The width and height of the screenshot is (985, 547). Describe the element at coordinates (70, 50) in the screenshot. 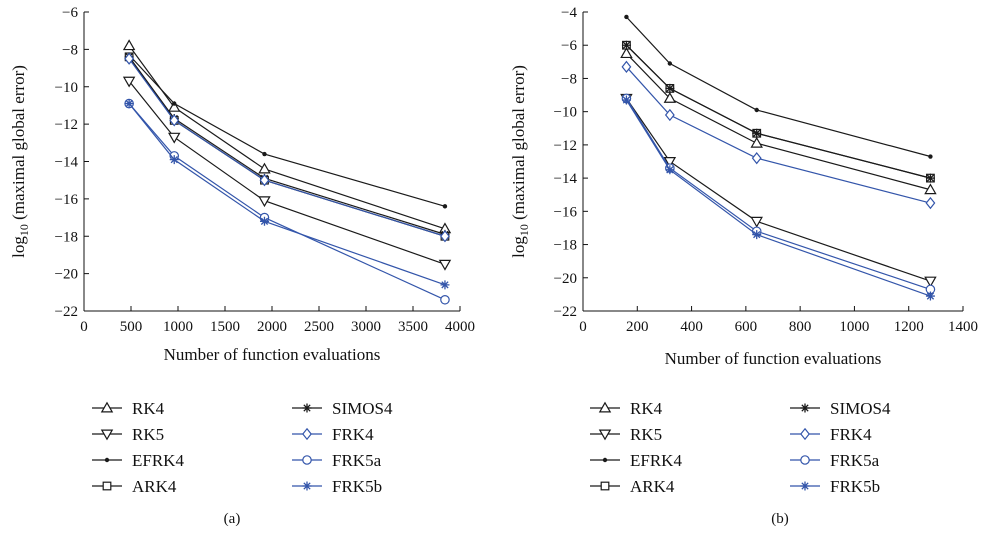

I see `y-tick-label: −8` at that location.